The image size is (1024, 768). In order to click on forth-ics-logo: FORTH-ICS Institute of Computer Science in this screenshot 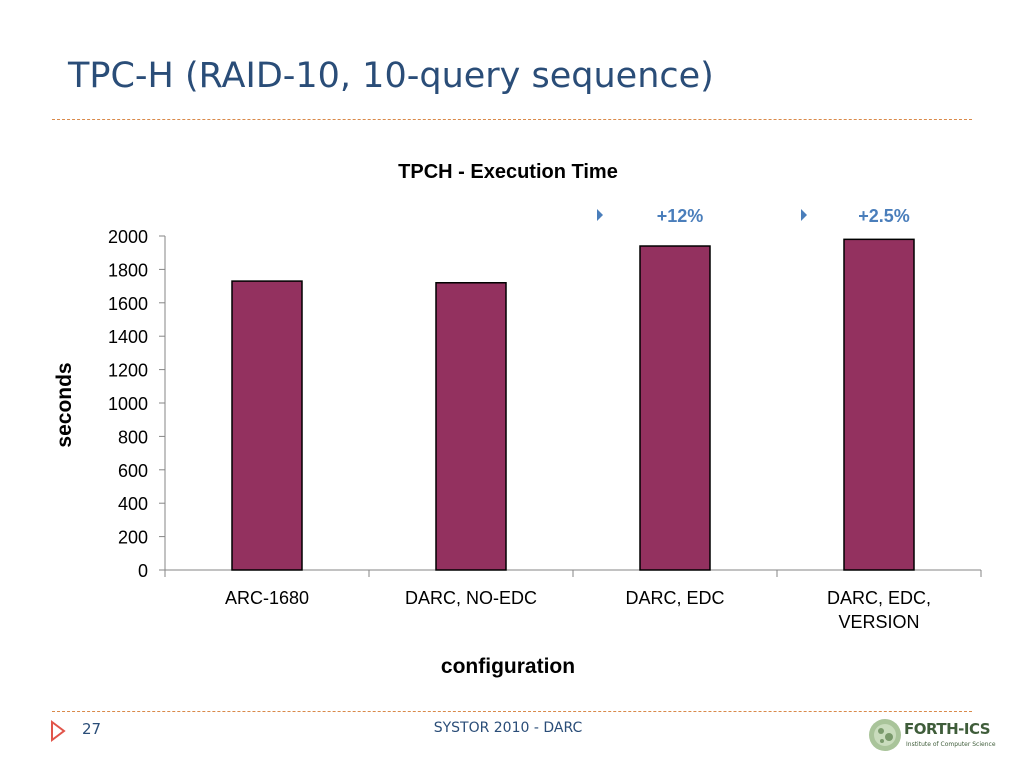, I will do `click(932, 735)`.